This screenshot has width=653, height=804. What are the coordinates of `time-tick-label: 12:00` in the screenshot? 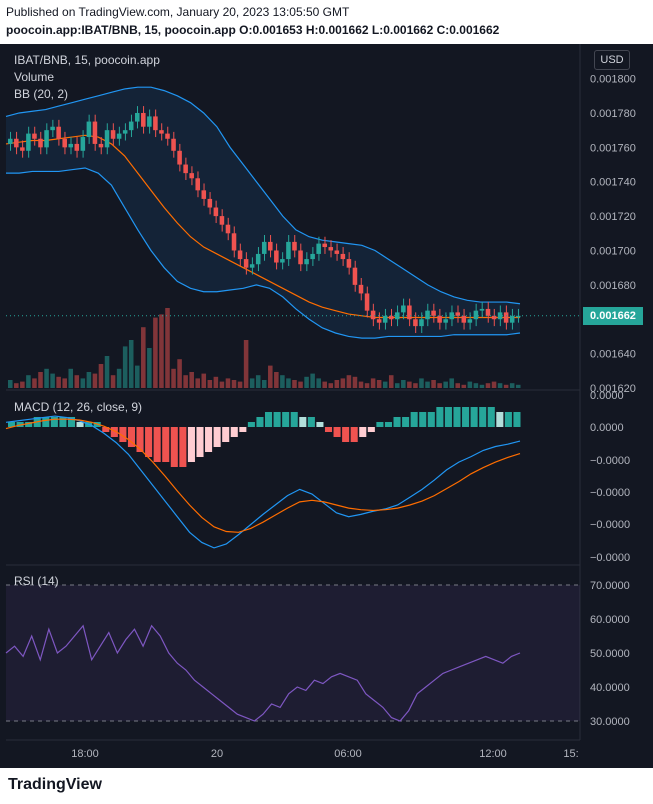 It's located at (493, 754).